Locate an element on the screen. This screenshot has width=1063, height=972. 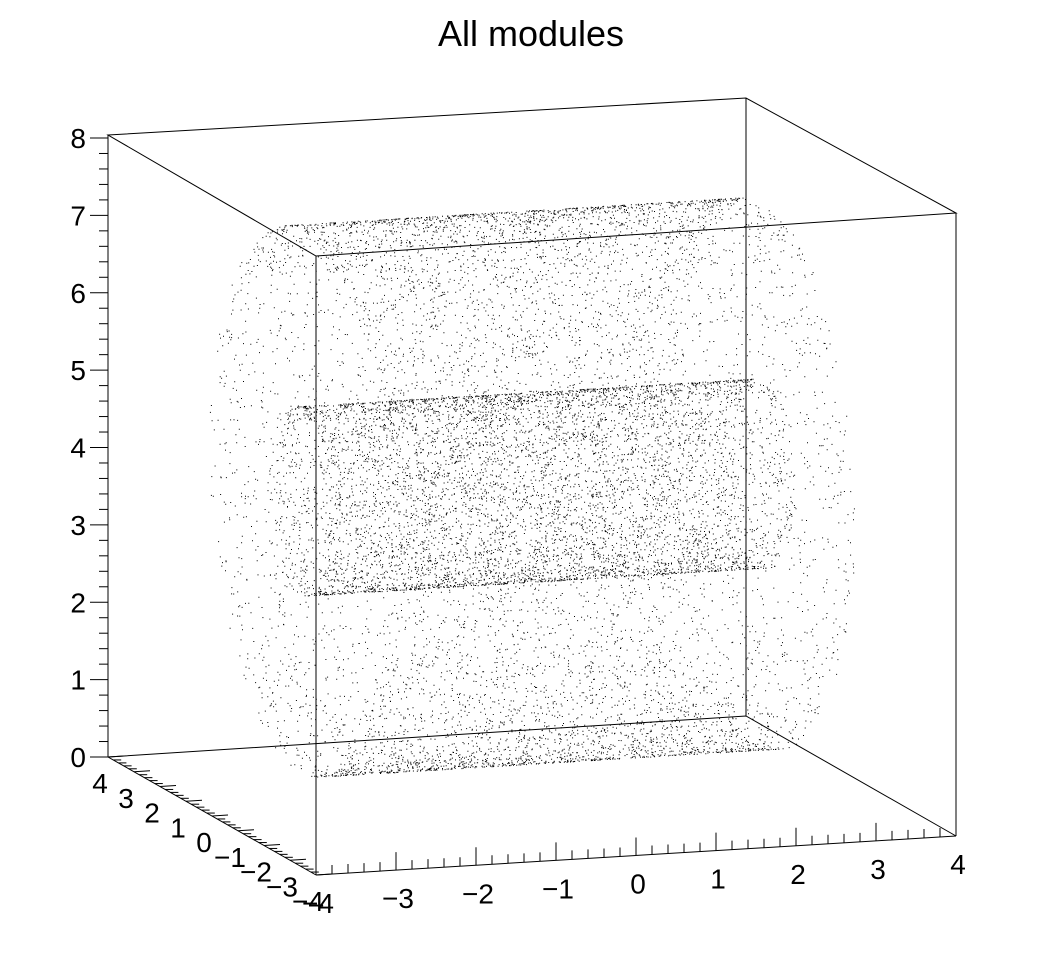
y-tick-label: 0 is located at coordinates (204, 842).